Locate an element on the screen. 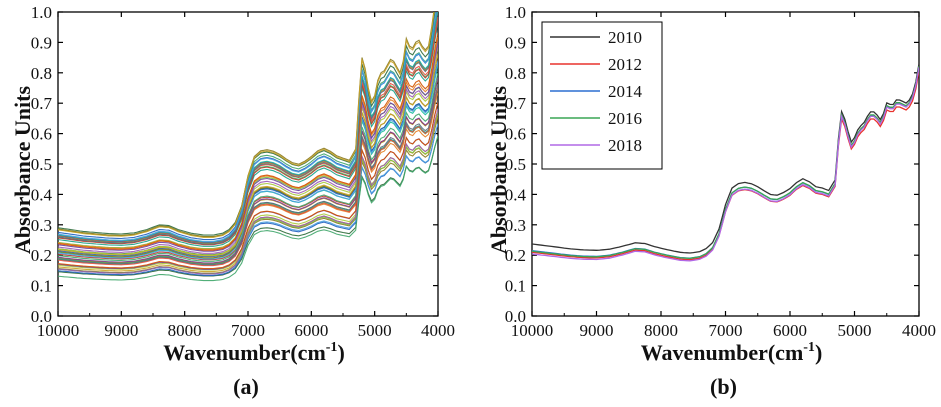  legend: 2010 2012 2014 2016 2018 is located at coordinates (602, 95).